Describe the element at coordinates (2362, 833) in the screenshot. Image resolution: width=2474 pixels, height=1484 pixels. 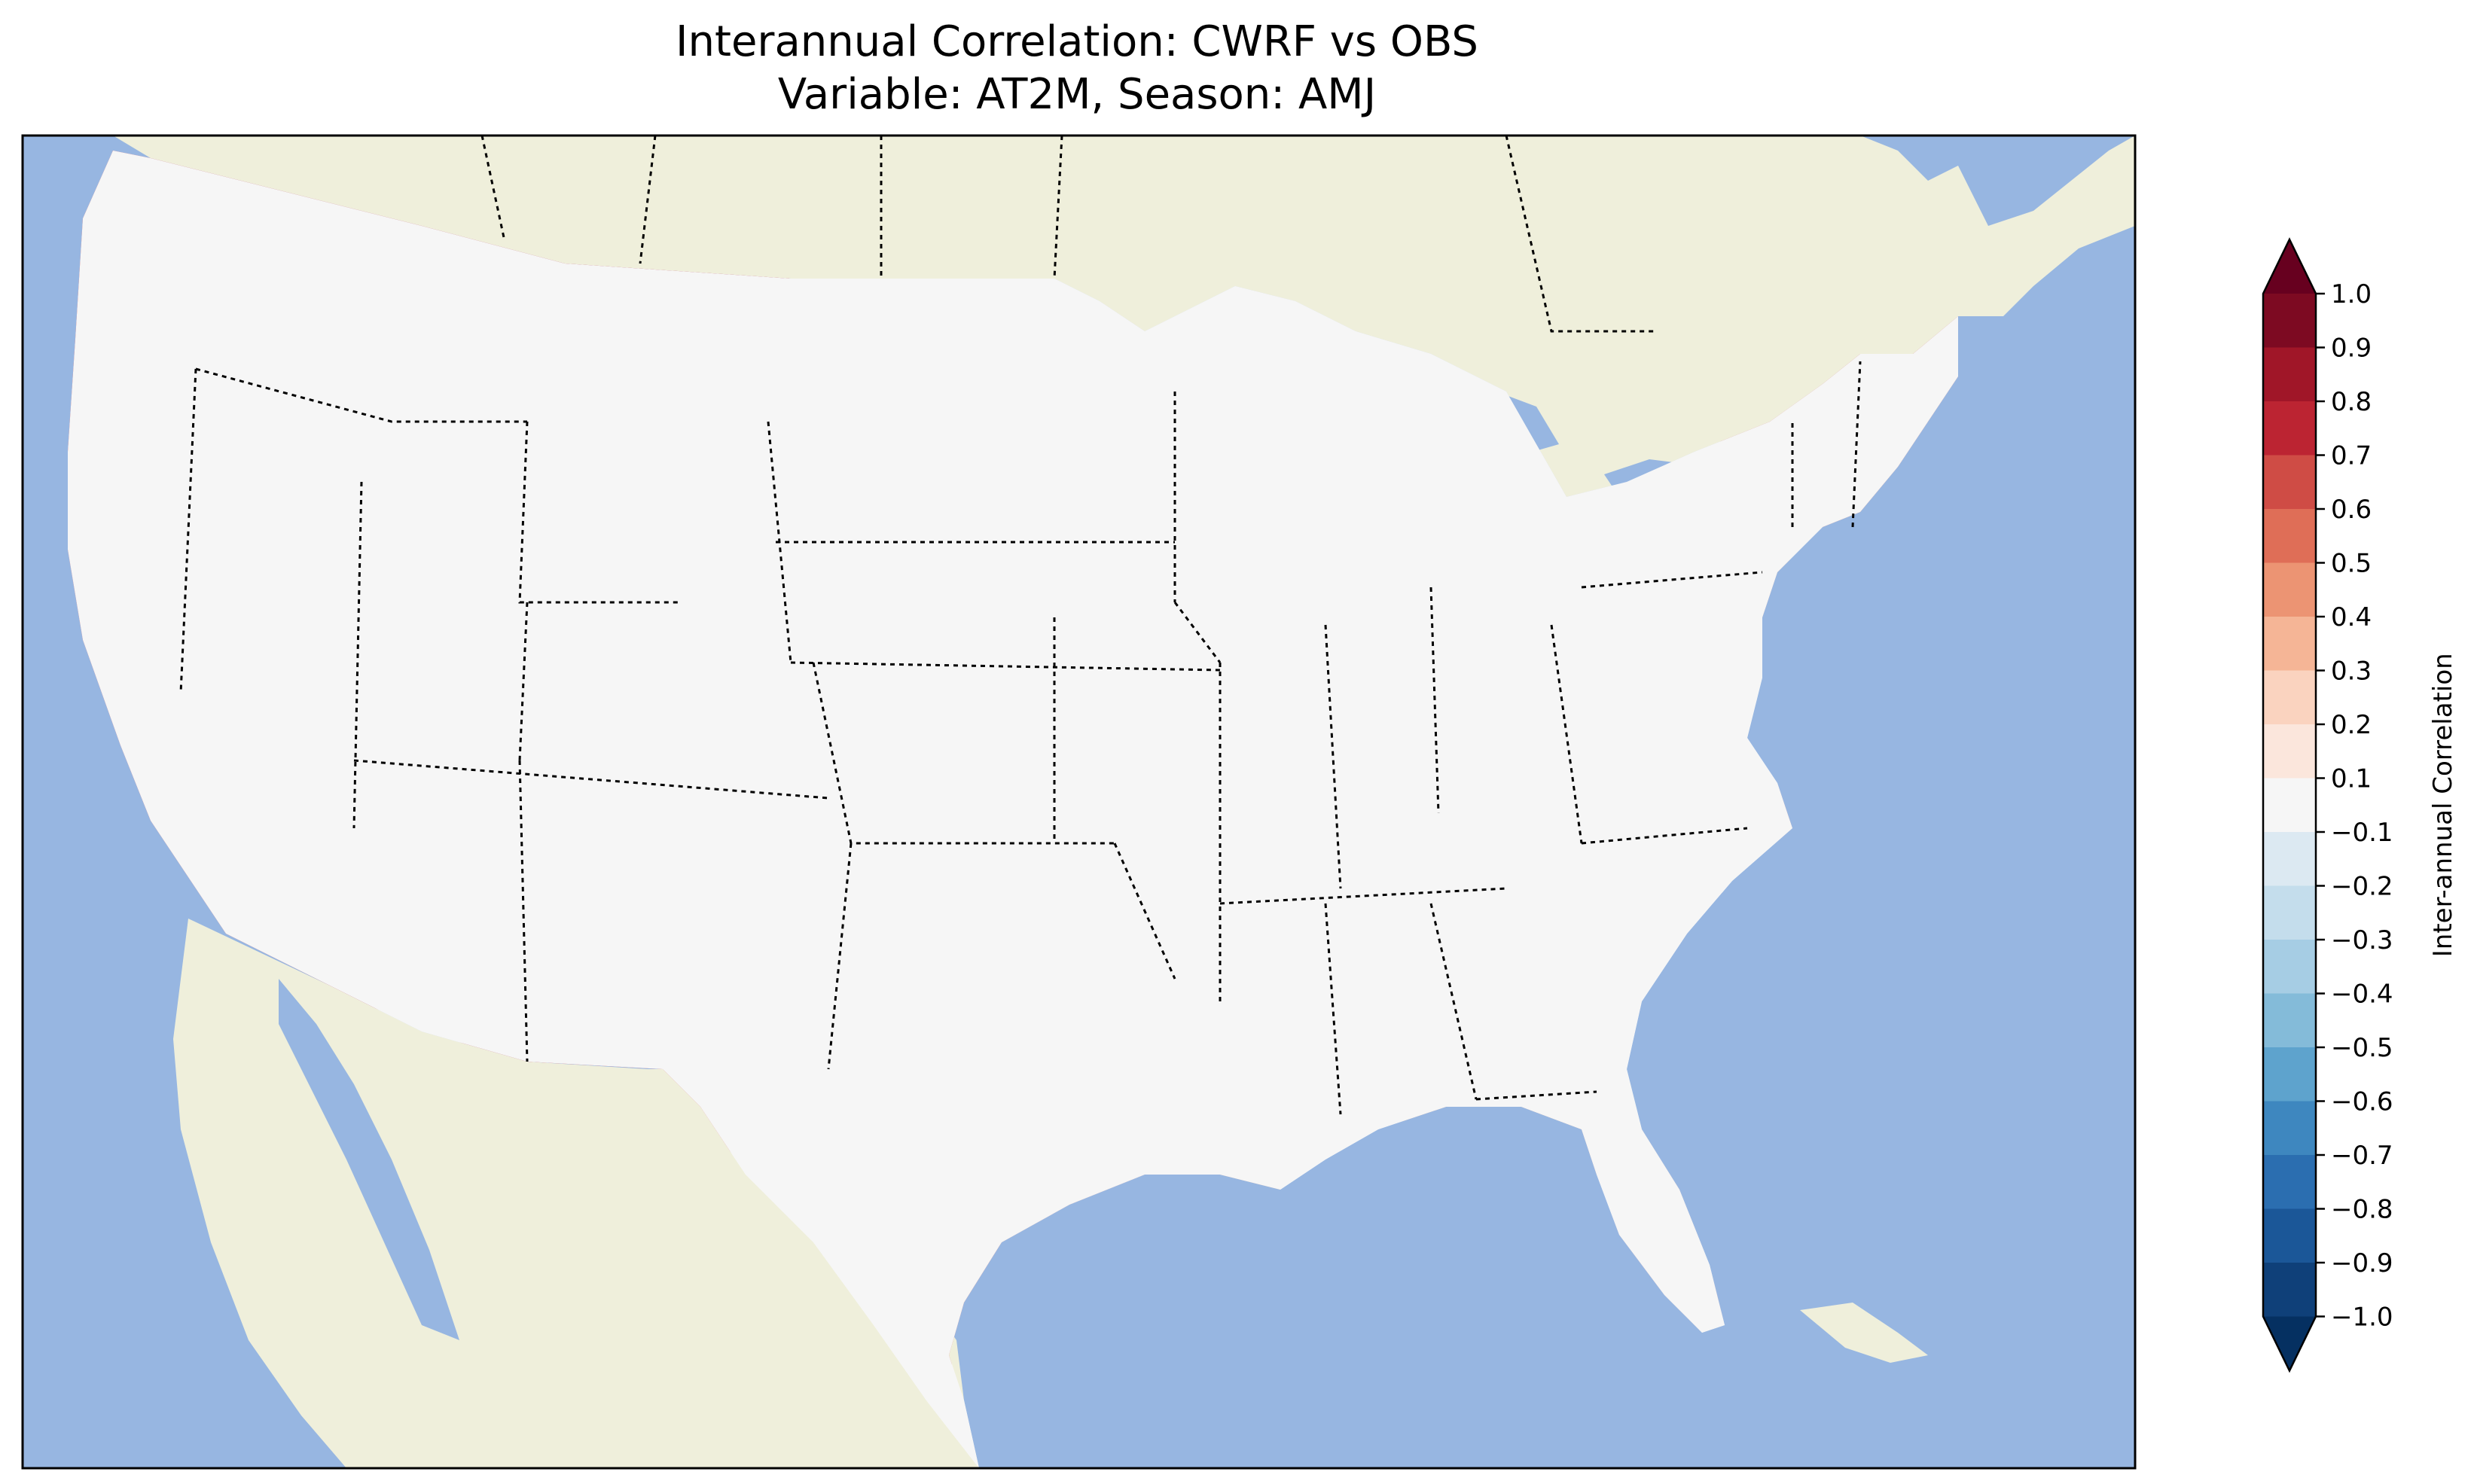
I see `colorbar-tick-label: −0.1` at that location.